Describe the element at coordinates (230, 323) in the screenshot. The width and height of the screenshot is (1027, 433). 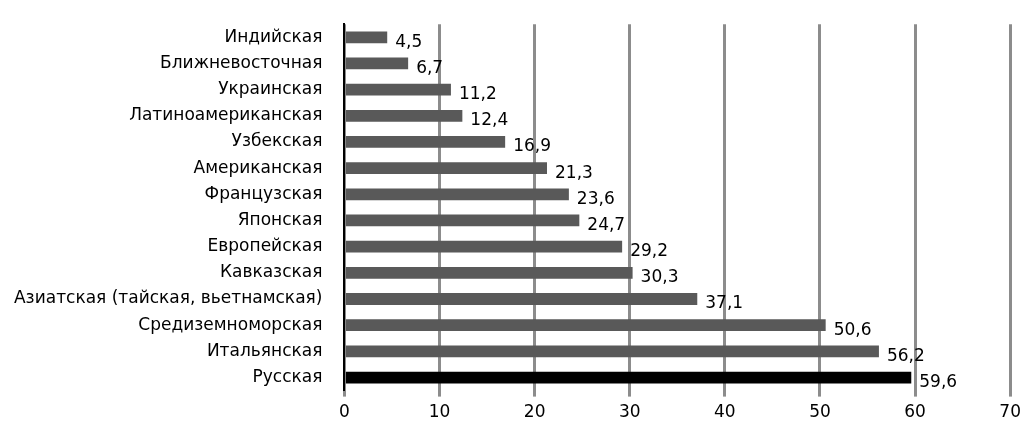
I see `y-tick-label: Средиземноморская` at that location.